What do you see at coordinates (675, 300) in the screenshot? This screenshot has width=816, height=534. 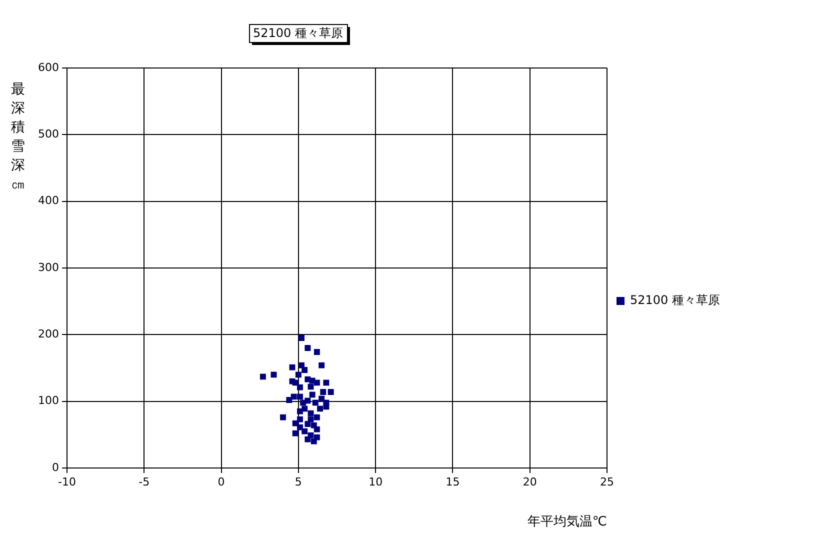 I see `legend-label: 52100 種々草原` at bounding box center [675, 300].